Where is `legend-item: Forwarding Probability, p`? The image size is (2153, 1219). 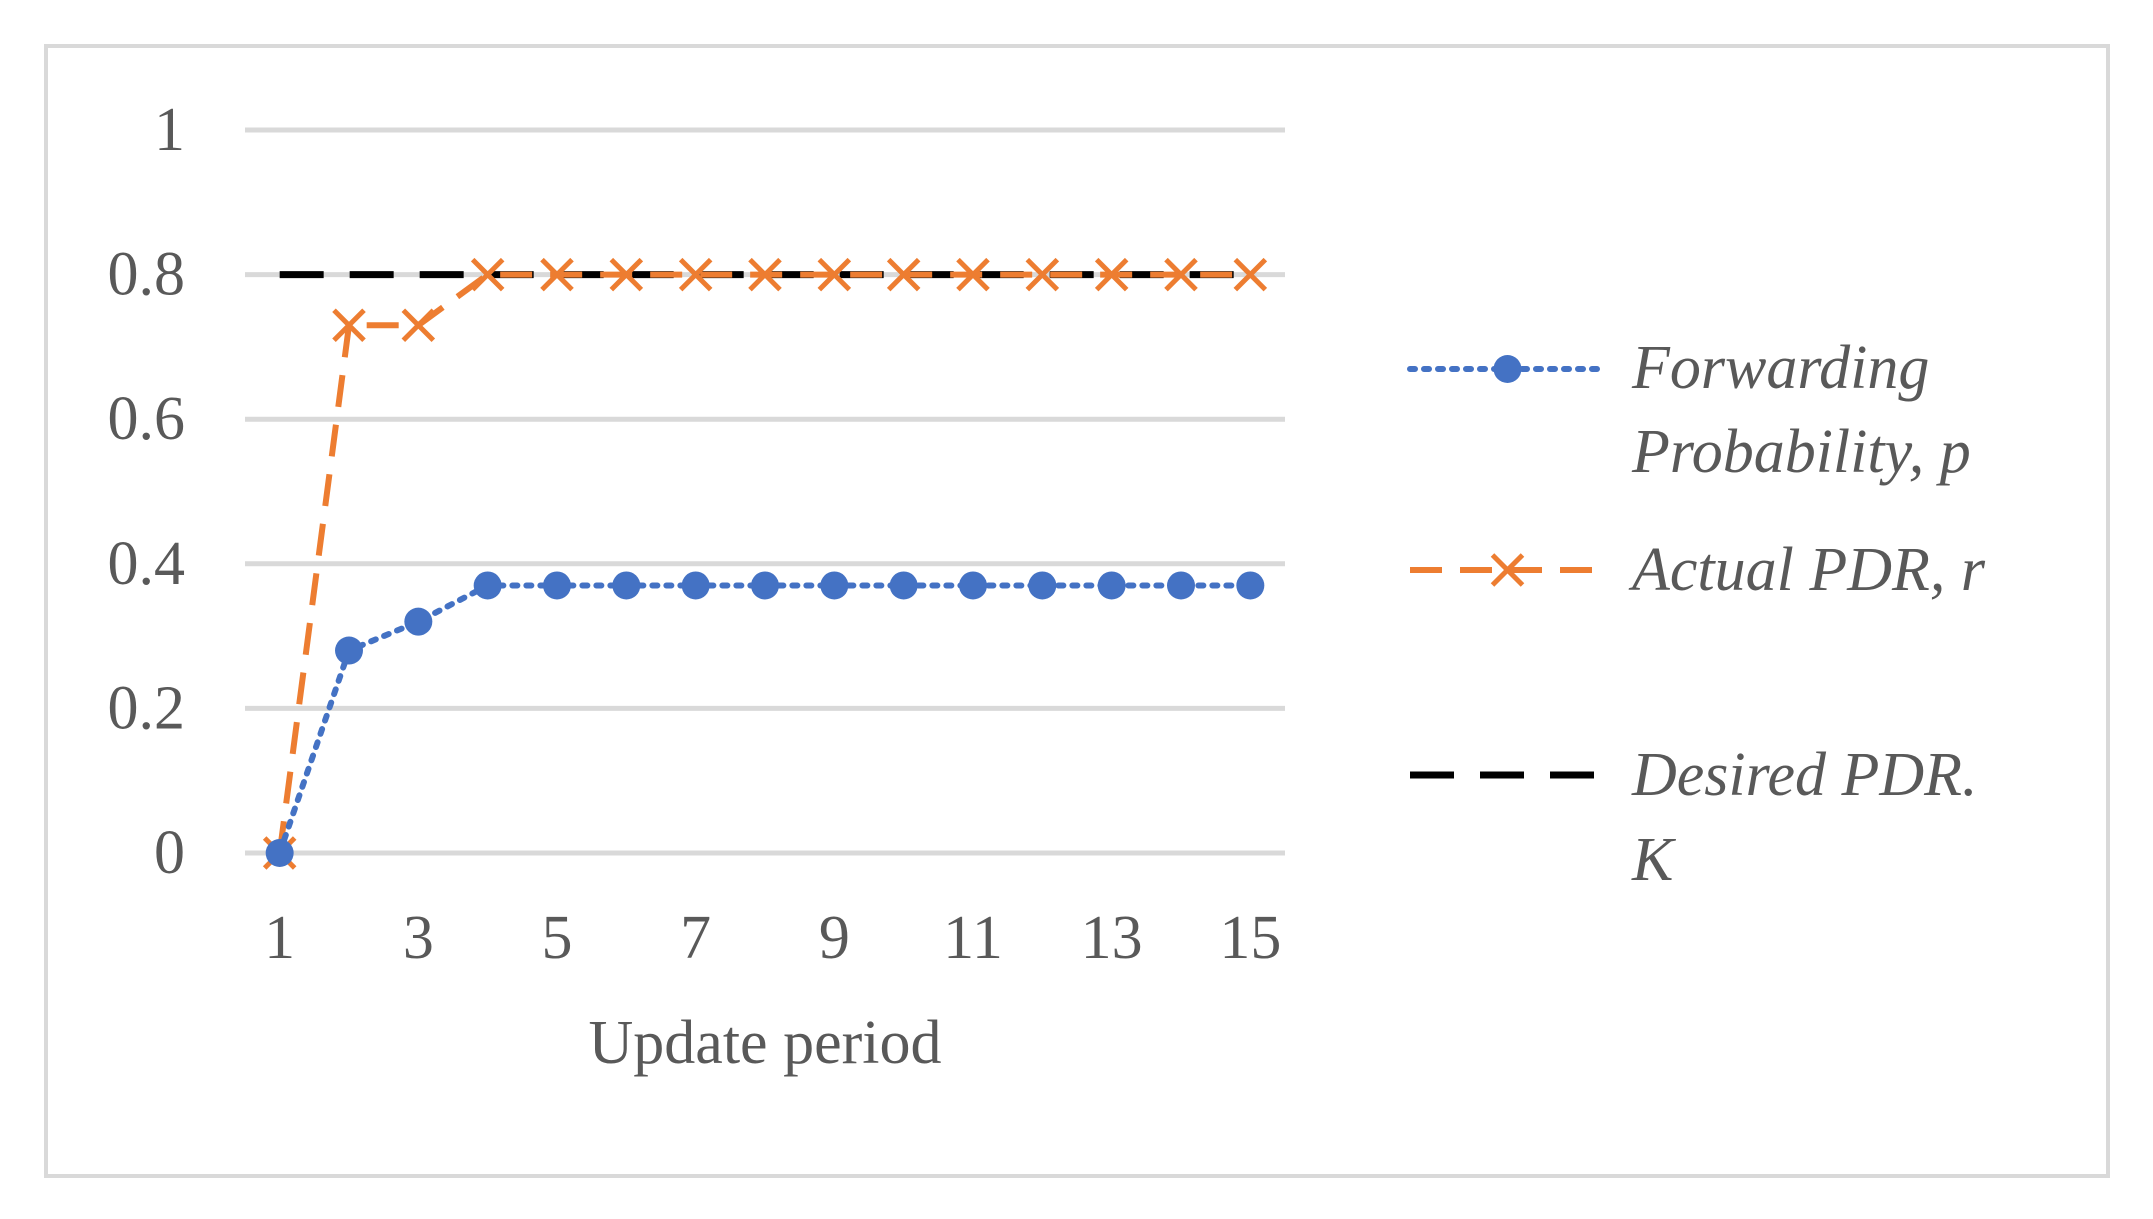
legend-item: Forwarding Probability, p is located at coordinates (1689, 410).